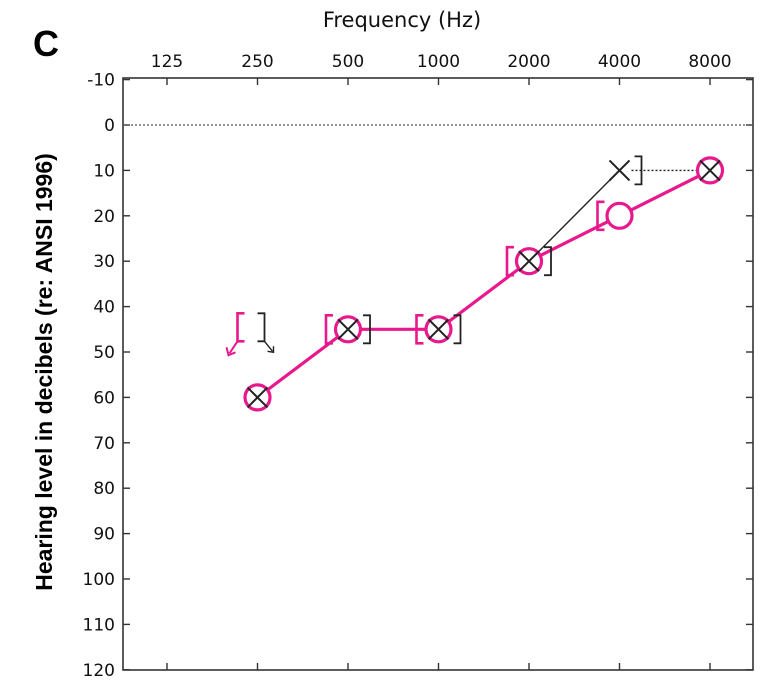 This screenshot has width=768, height=692. What do you see at coordinates (619, 62) in the screenshot?
I see `x-tick-label: 4000` at bounding box center [619, 62].